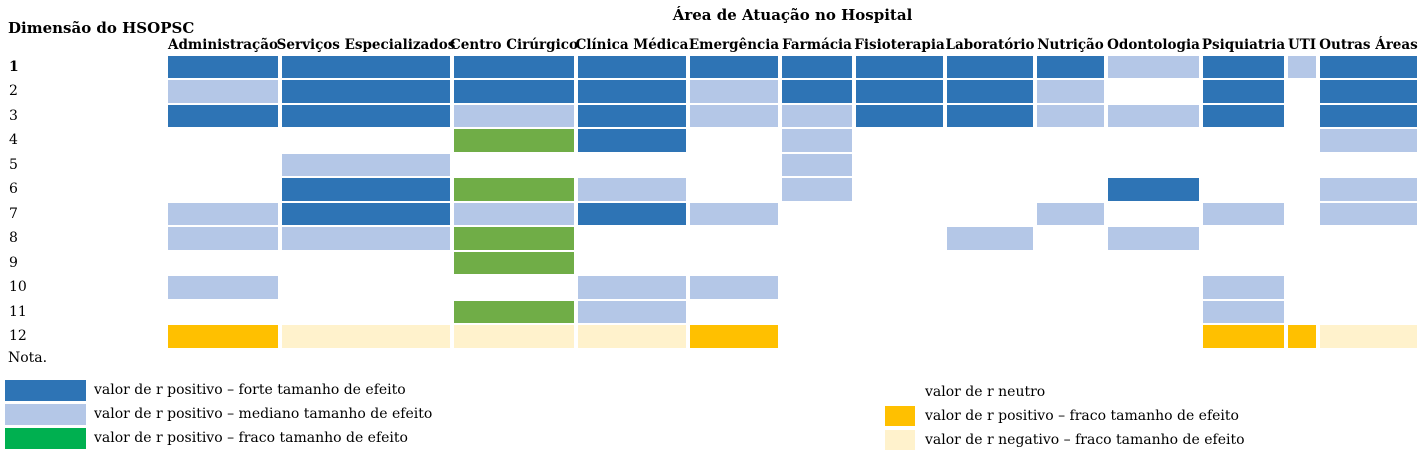 This screenshot has width=1423, height=458. Describe the element at coordinates (13, 262) in the screenshot. I see `row-label: 9` at that location.